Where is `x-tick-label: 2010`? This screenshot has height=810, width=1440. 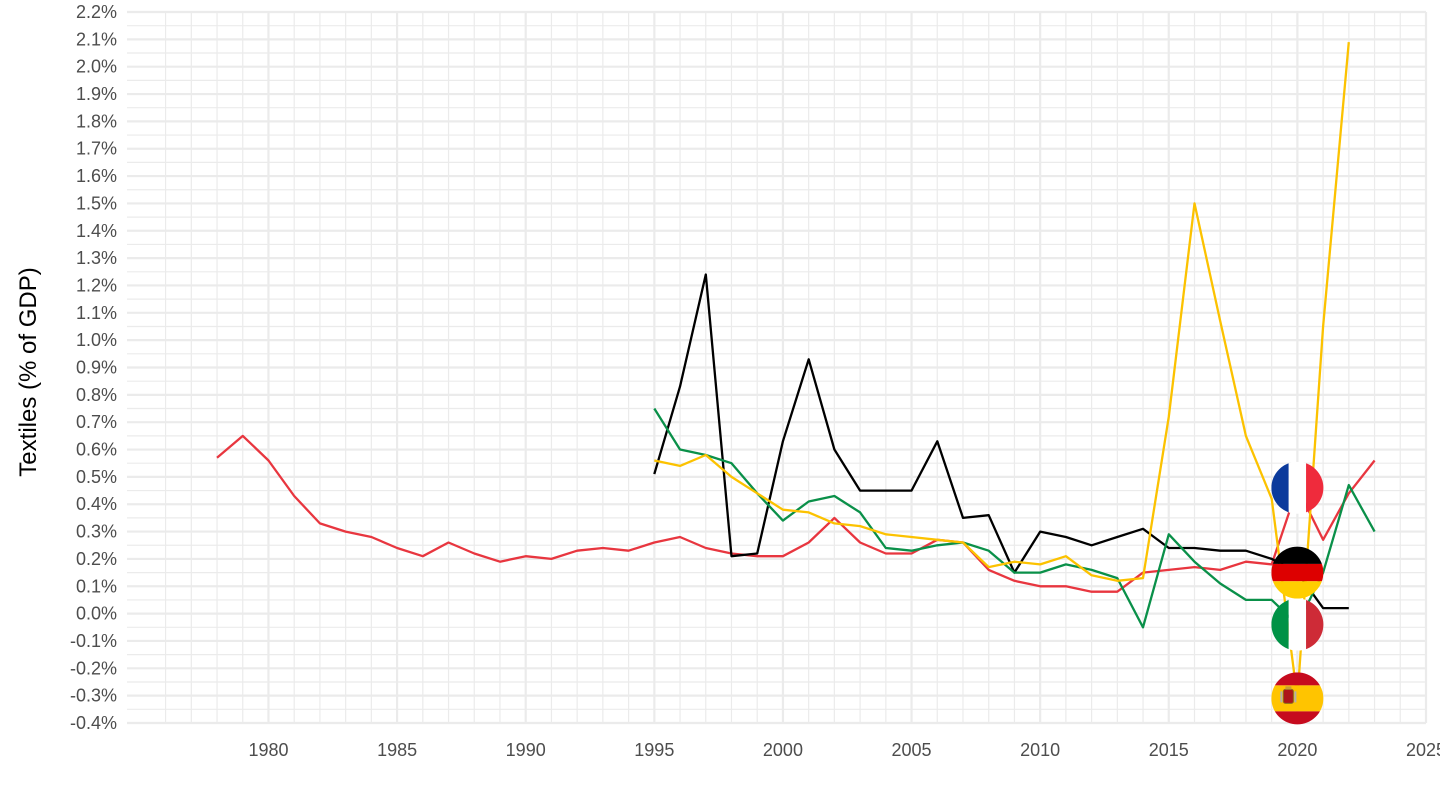 x-tick-label: 2010 is located at coordinates (1040, 750).